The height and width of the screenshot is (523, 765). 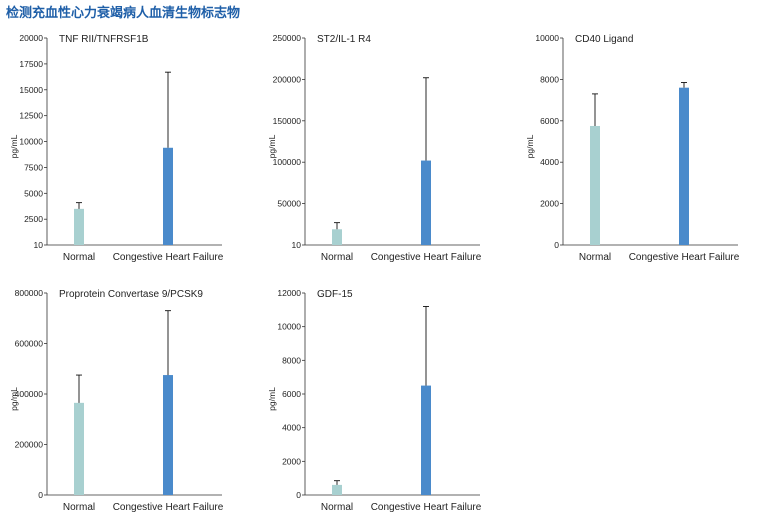 What do you see at coordinates (289, 293) in the screenshot?
I see `y-tick-label: 12000` at bounding box center [289, 293].